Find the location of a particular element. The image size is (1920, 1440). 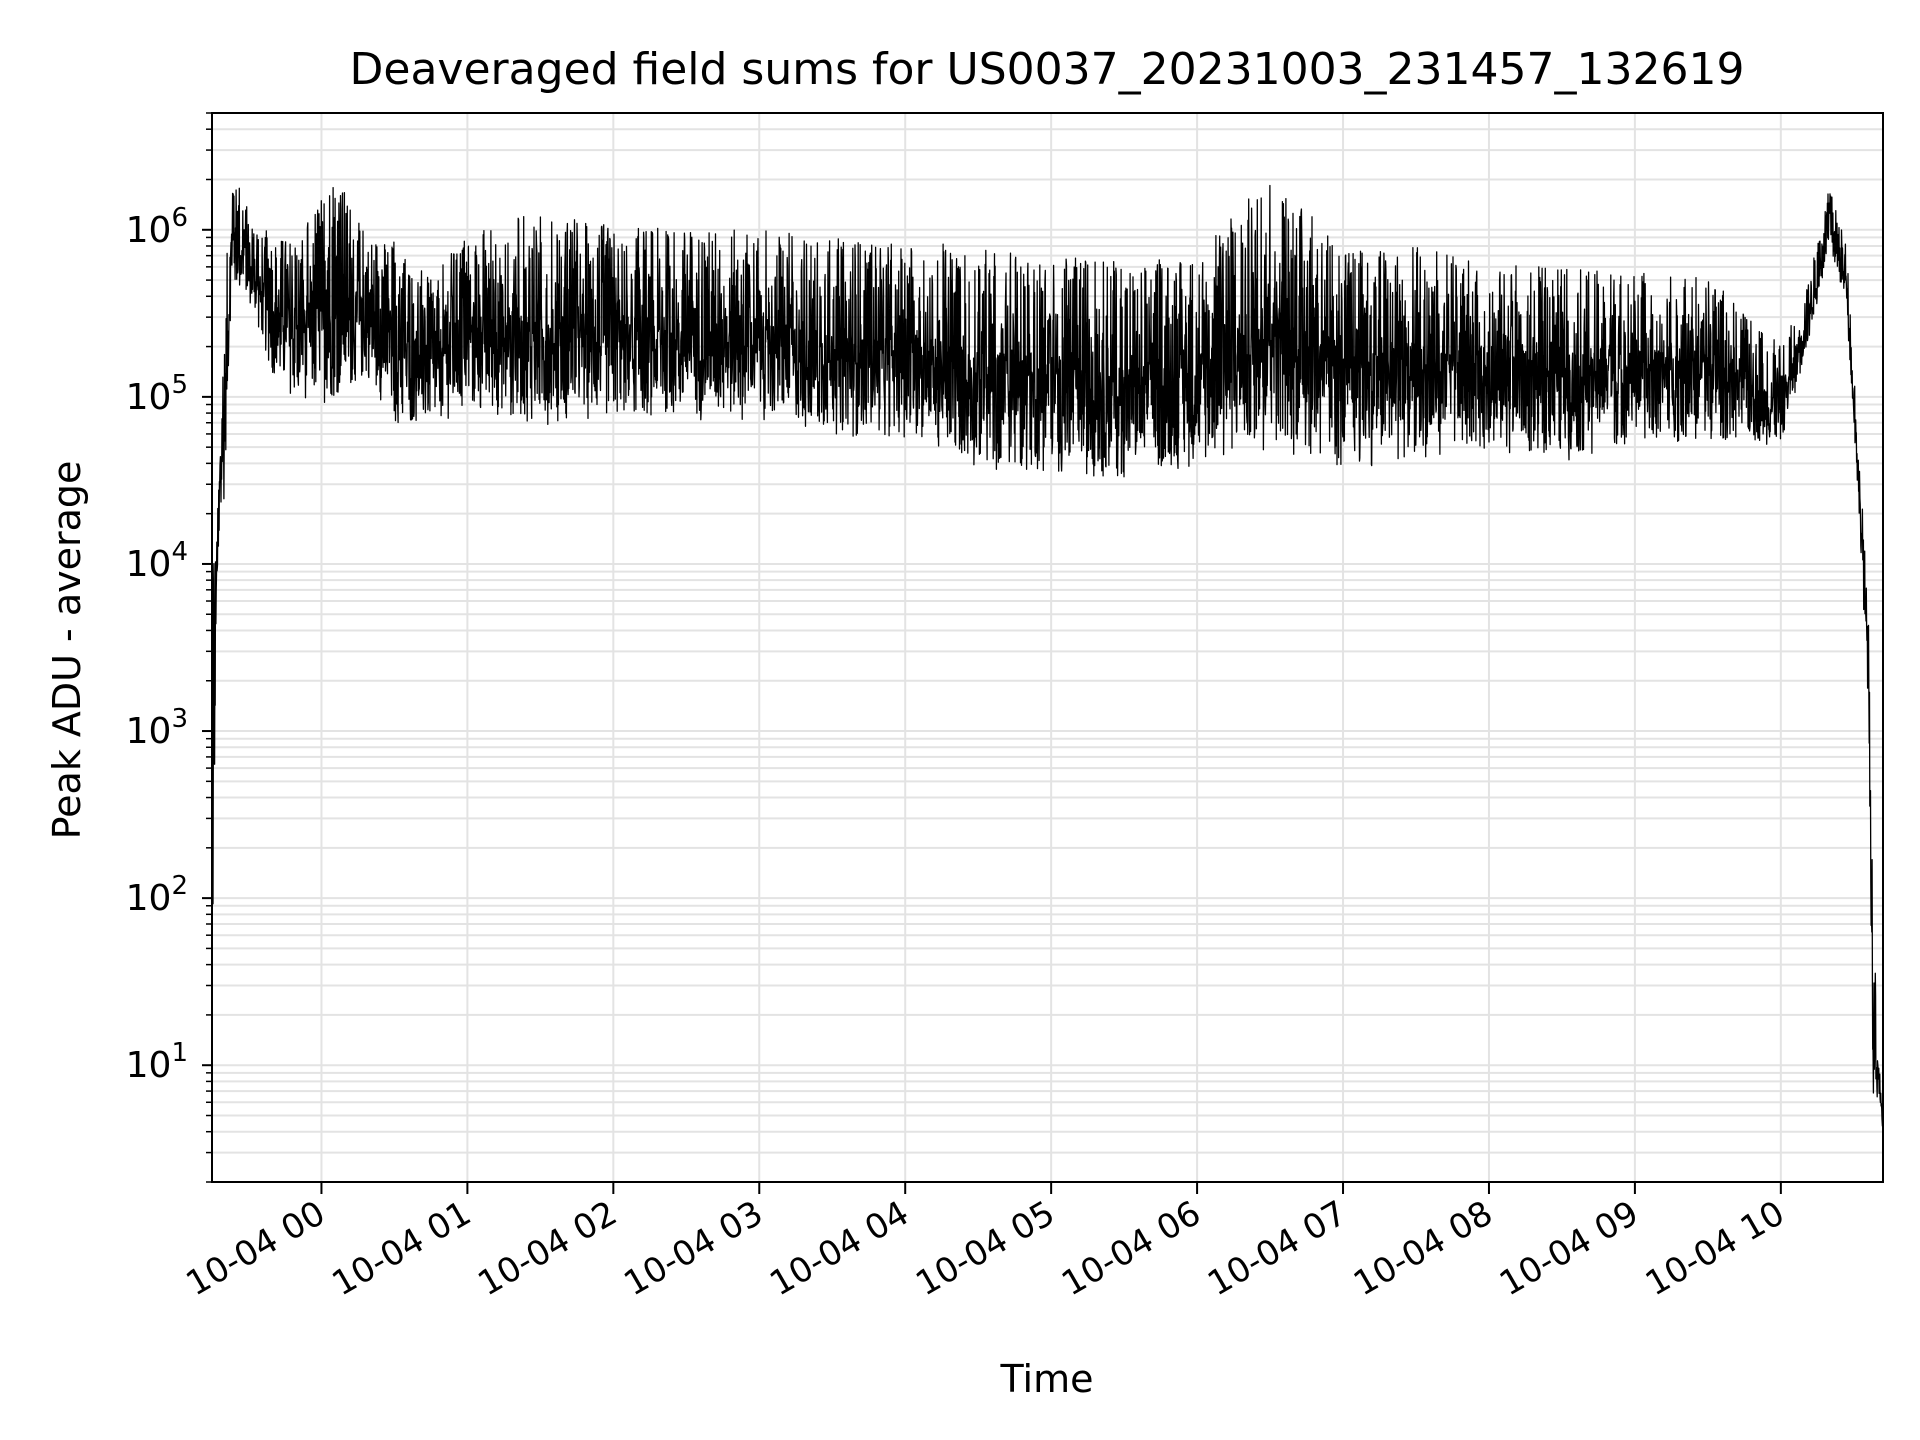

y-tick-label: 10⁵ is located at coordinates (157, 394).